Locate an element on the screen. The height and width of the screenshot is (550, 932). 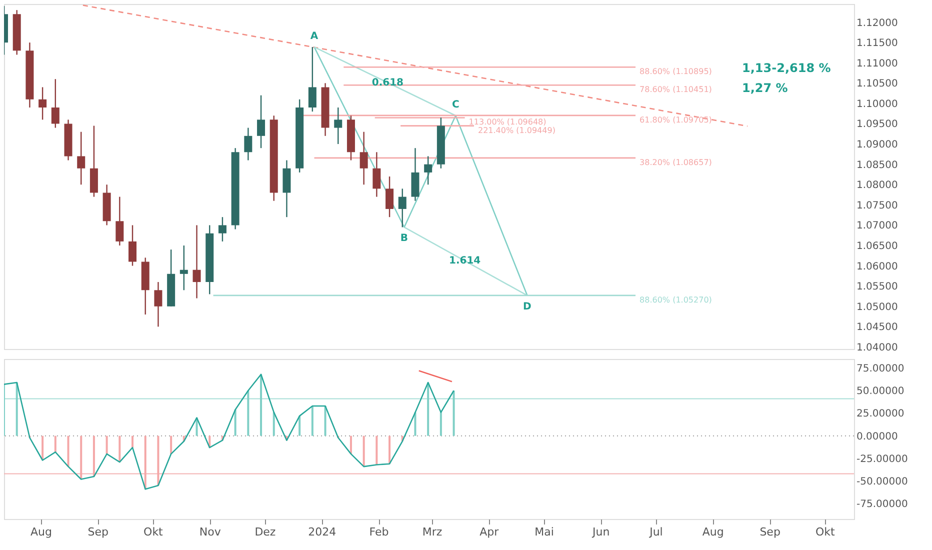
y-tick-label: 1.05000 is located at coordinates (877, 307).